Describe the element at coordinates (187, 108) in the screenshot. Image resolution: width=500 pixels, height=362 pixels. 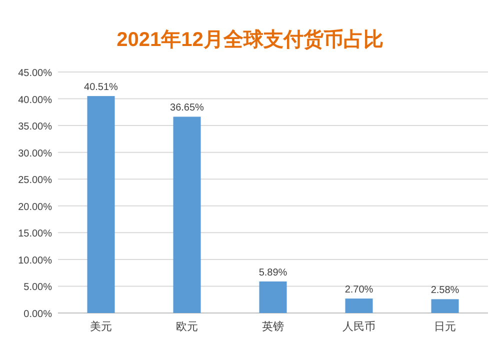
I see `data-label: 36.65%` at that location.